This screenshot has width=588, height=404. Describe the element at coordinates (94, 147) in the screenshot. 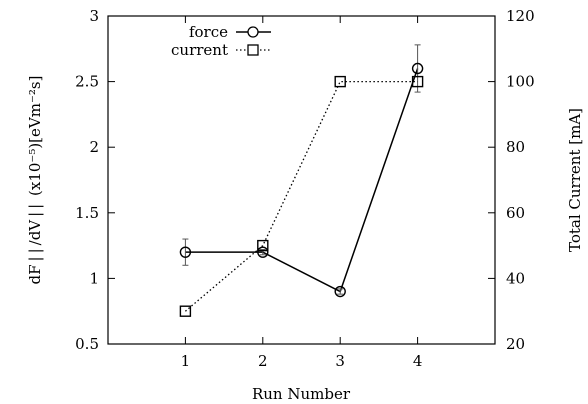

I see `y-left-tick-label: 2` at that location.